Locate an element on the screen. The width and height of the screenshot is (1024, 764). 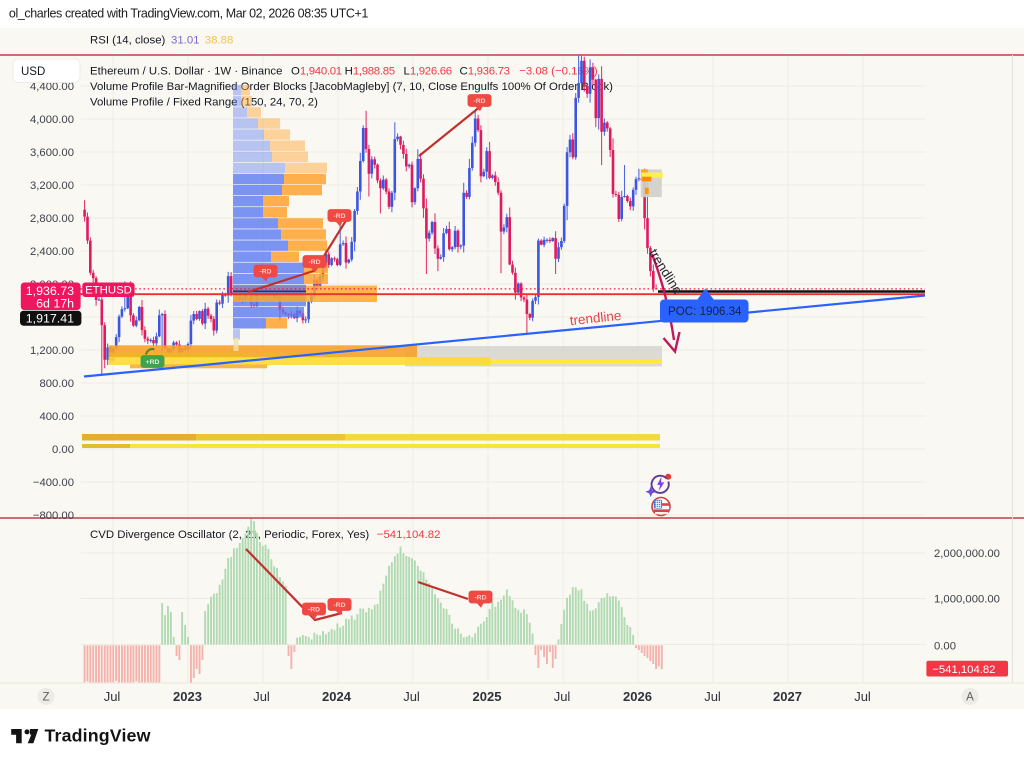
svg-text: 1,917.41 is located at coordinates (50, 319).